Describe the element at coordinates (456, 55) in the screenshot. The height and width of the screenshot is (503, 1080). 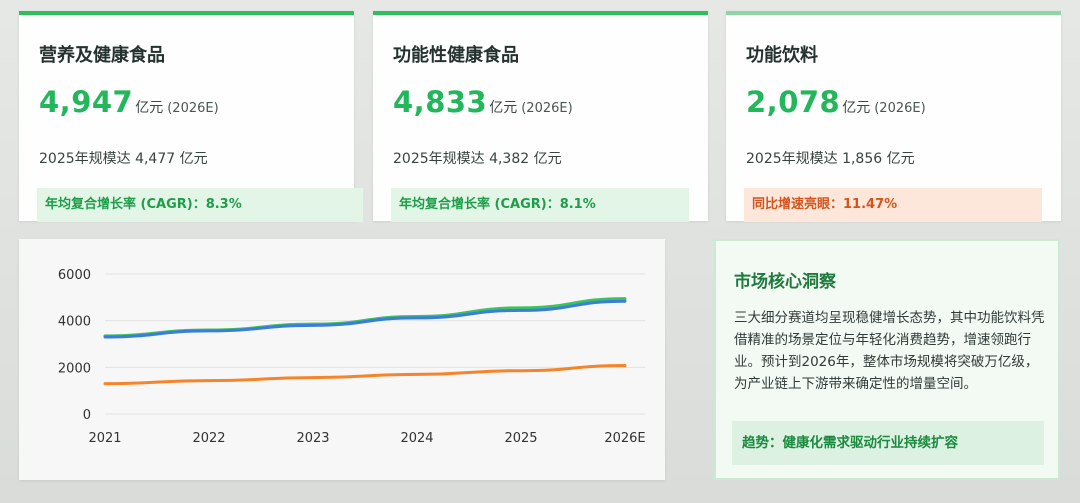
I see `card-title: 功能性健康食品` at that location.